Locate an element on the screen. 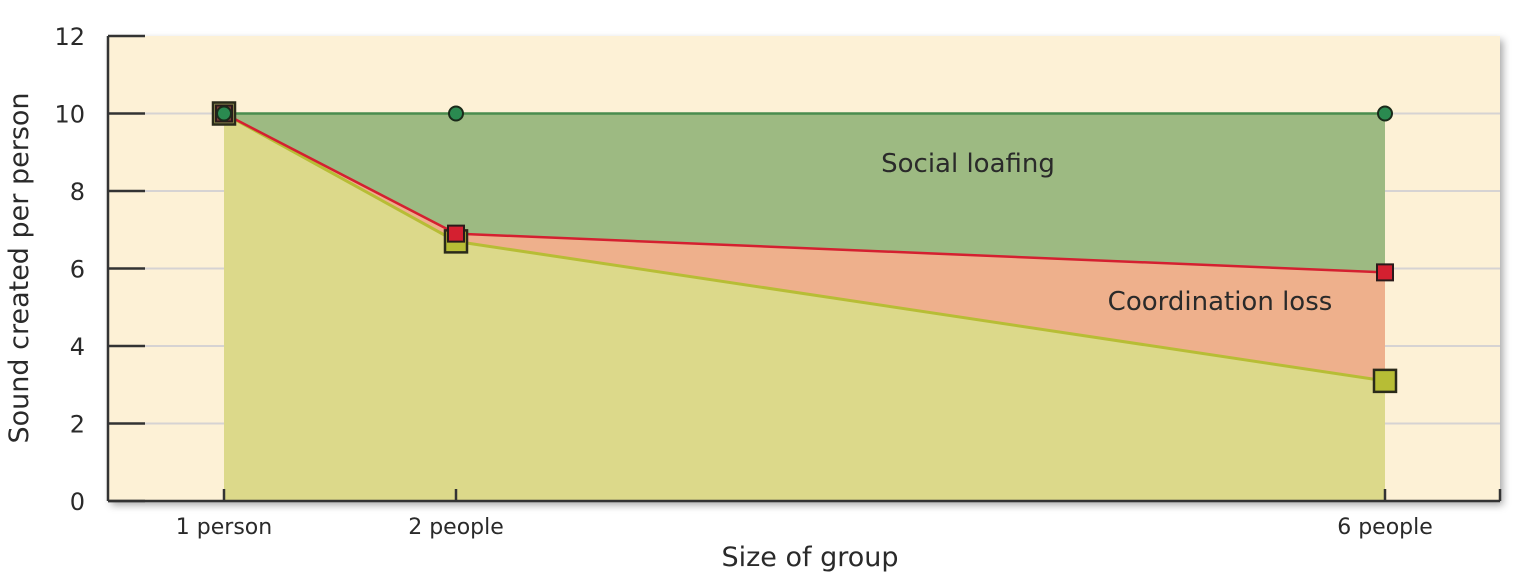 This screenshot has height=575, width=1536. x-axis-title: Size of group is located at coordinates (809, 557).